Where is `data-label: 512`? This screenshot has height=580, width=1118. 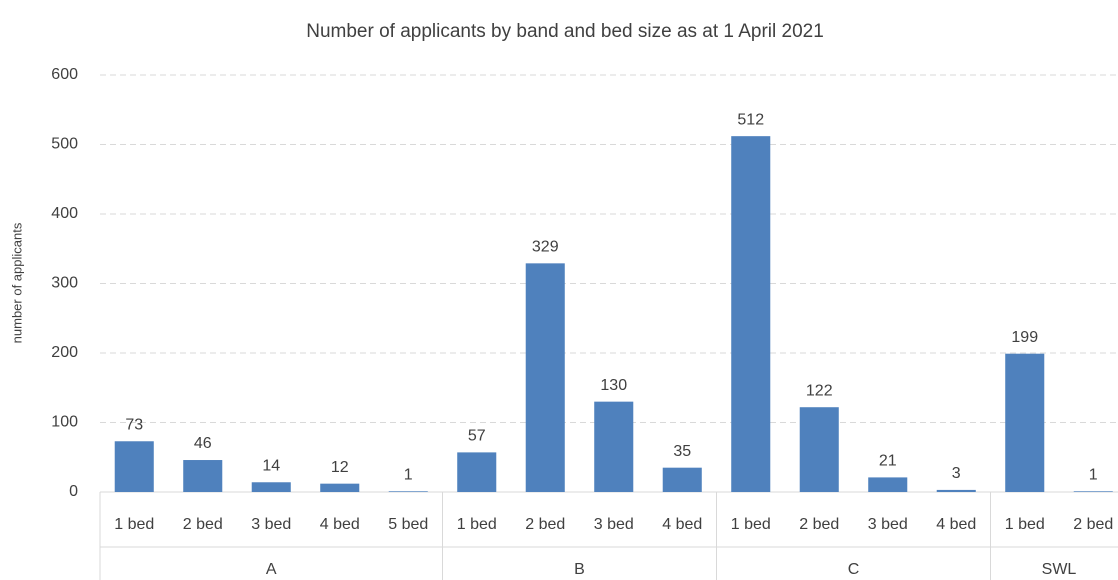
data-label: 512 is located at coordinates (750, 119).